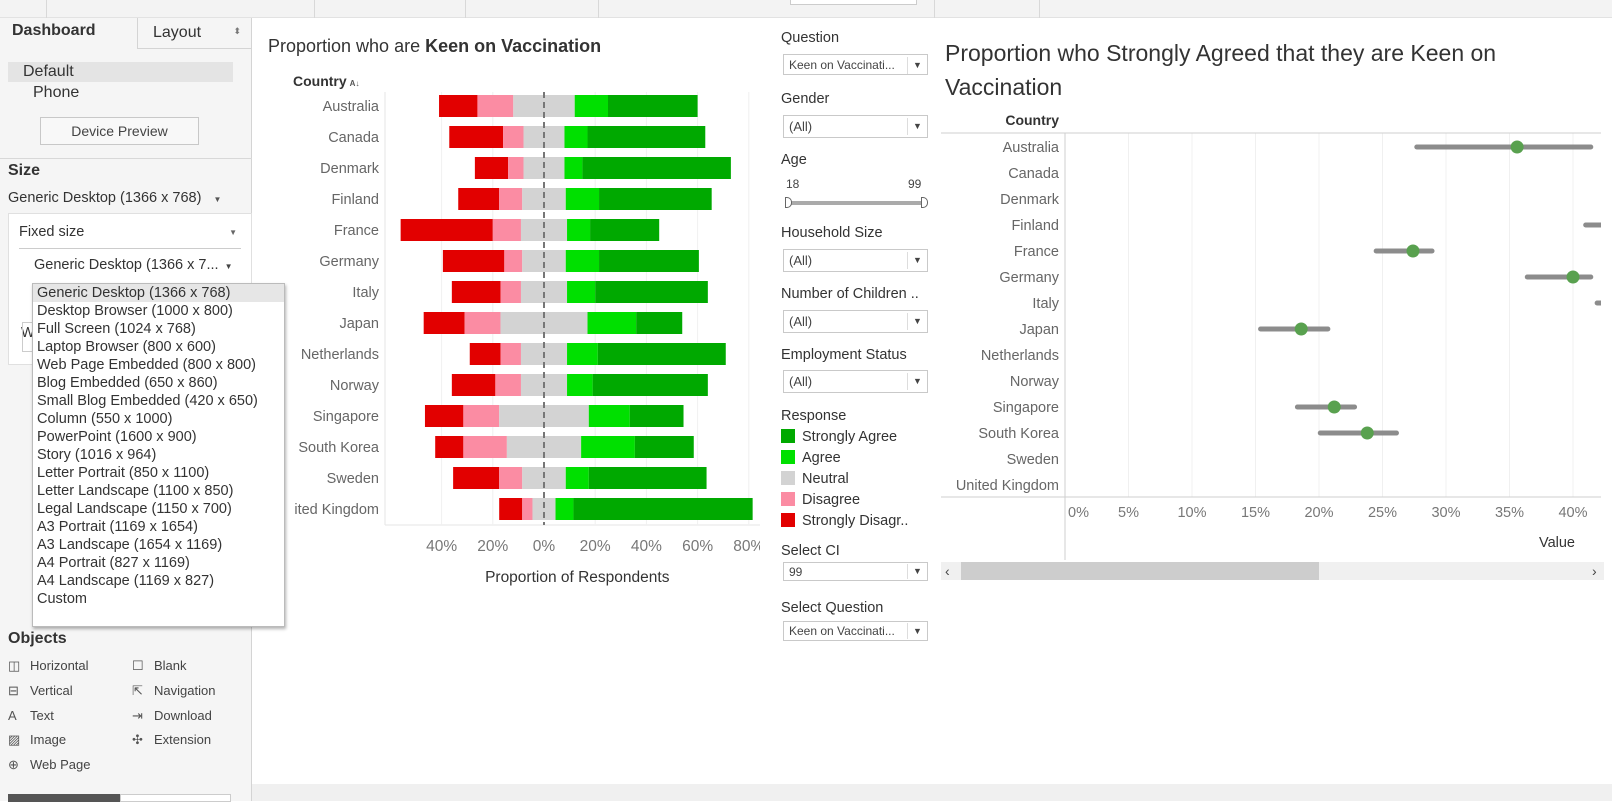 The height and width of the screenshot is (802, 1612). What do you see at coordinates (137, 715) in the screenshot?
I see `download-icon: ⇥` at bounding box center [137, 715].